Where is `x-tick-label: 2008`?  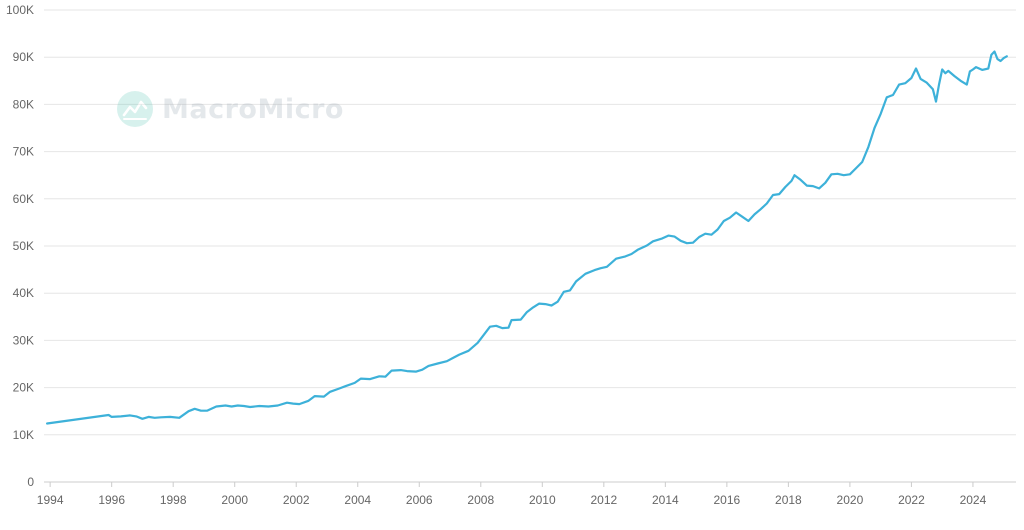
x-tick-label: 2008 is located at coordinates (480, 500).